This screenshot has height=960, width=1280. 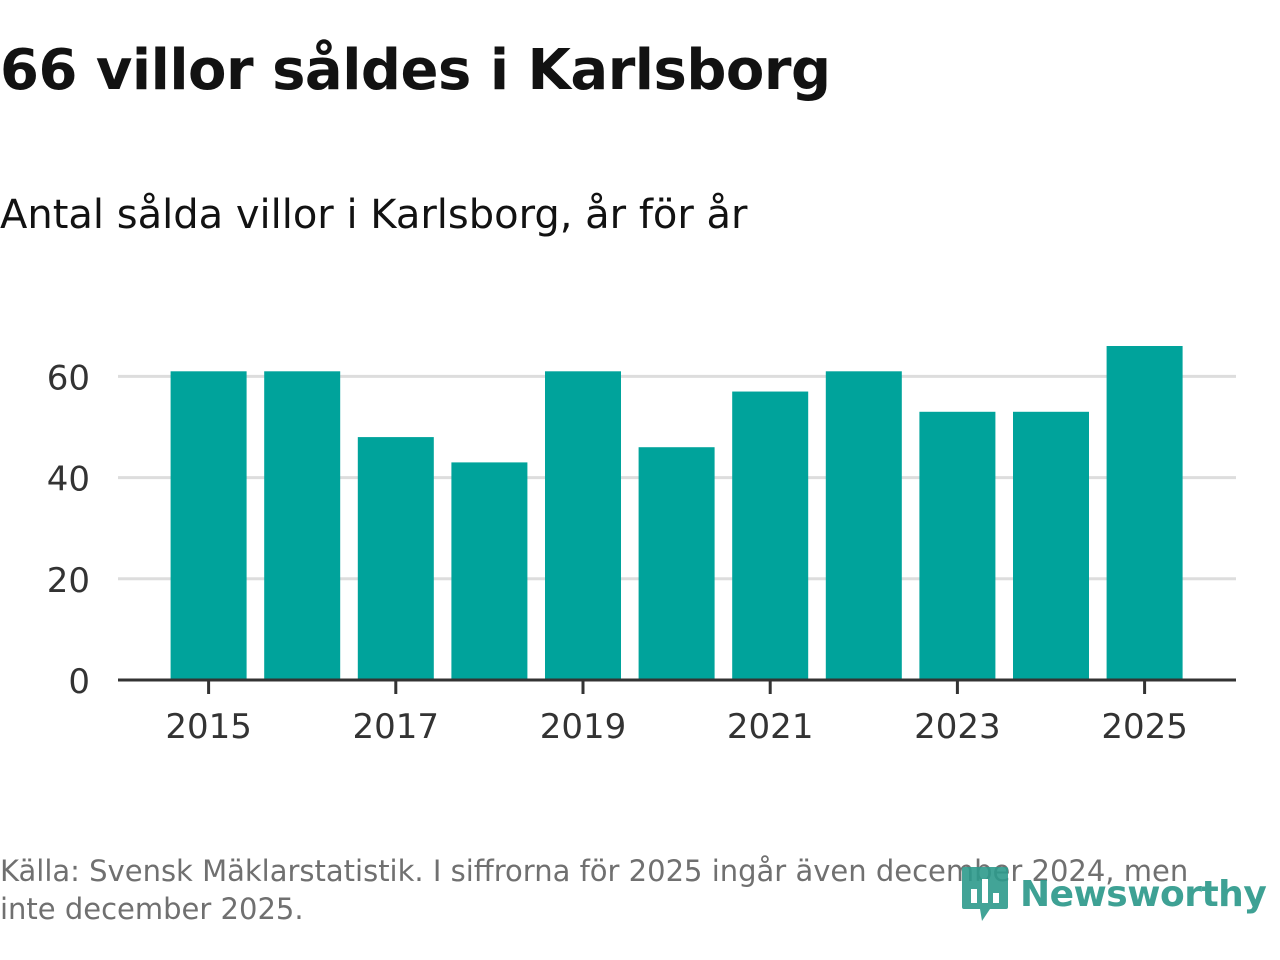 I want to click on newsworthy-chart-icon, so click(x=985, y=894).